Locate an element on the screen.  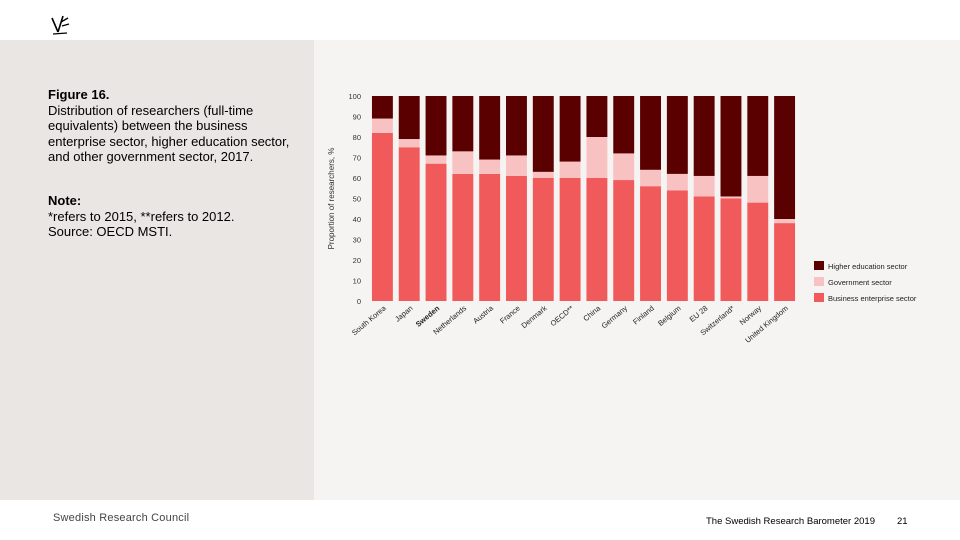
bar-china-higher is located at coordinates (597, 116).